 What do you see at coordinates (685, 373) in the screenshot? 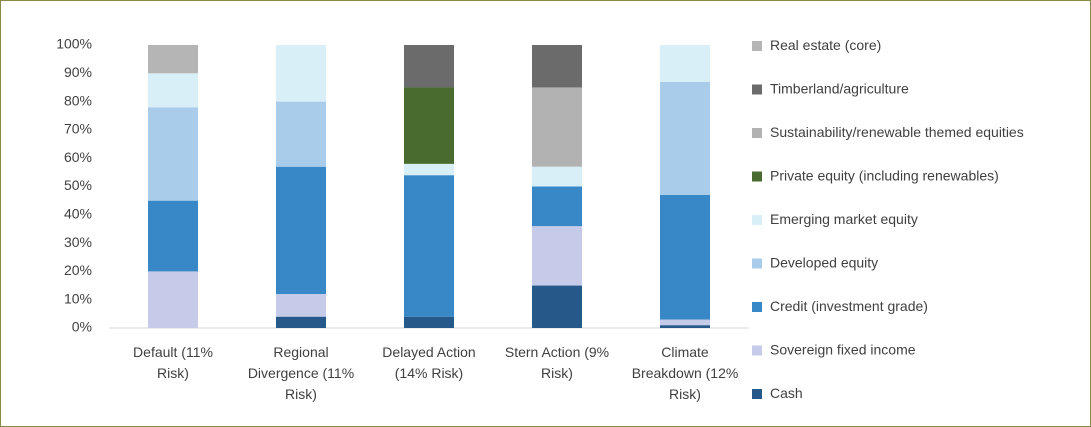
I see `x-tick-label: Climate Breakdown (12% Risk)` at bounding box center [685, 373].